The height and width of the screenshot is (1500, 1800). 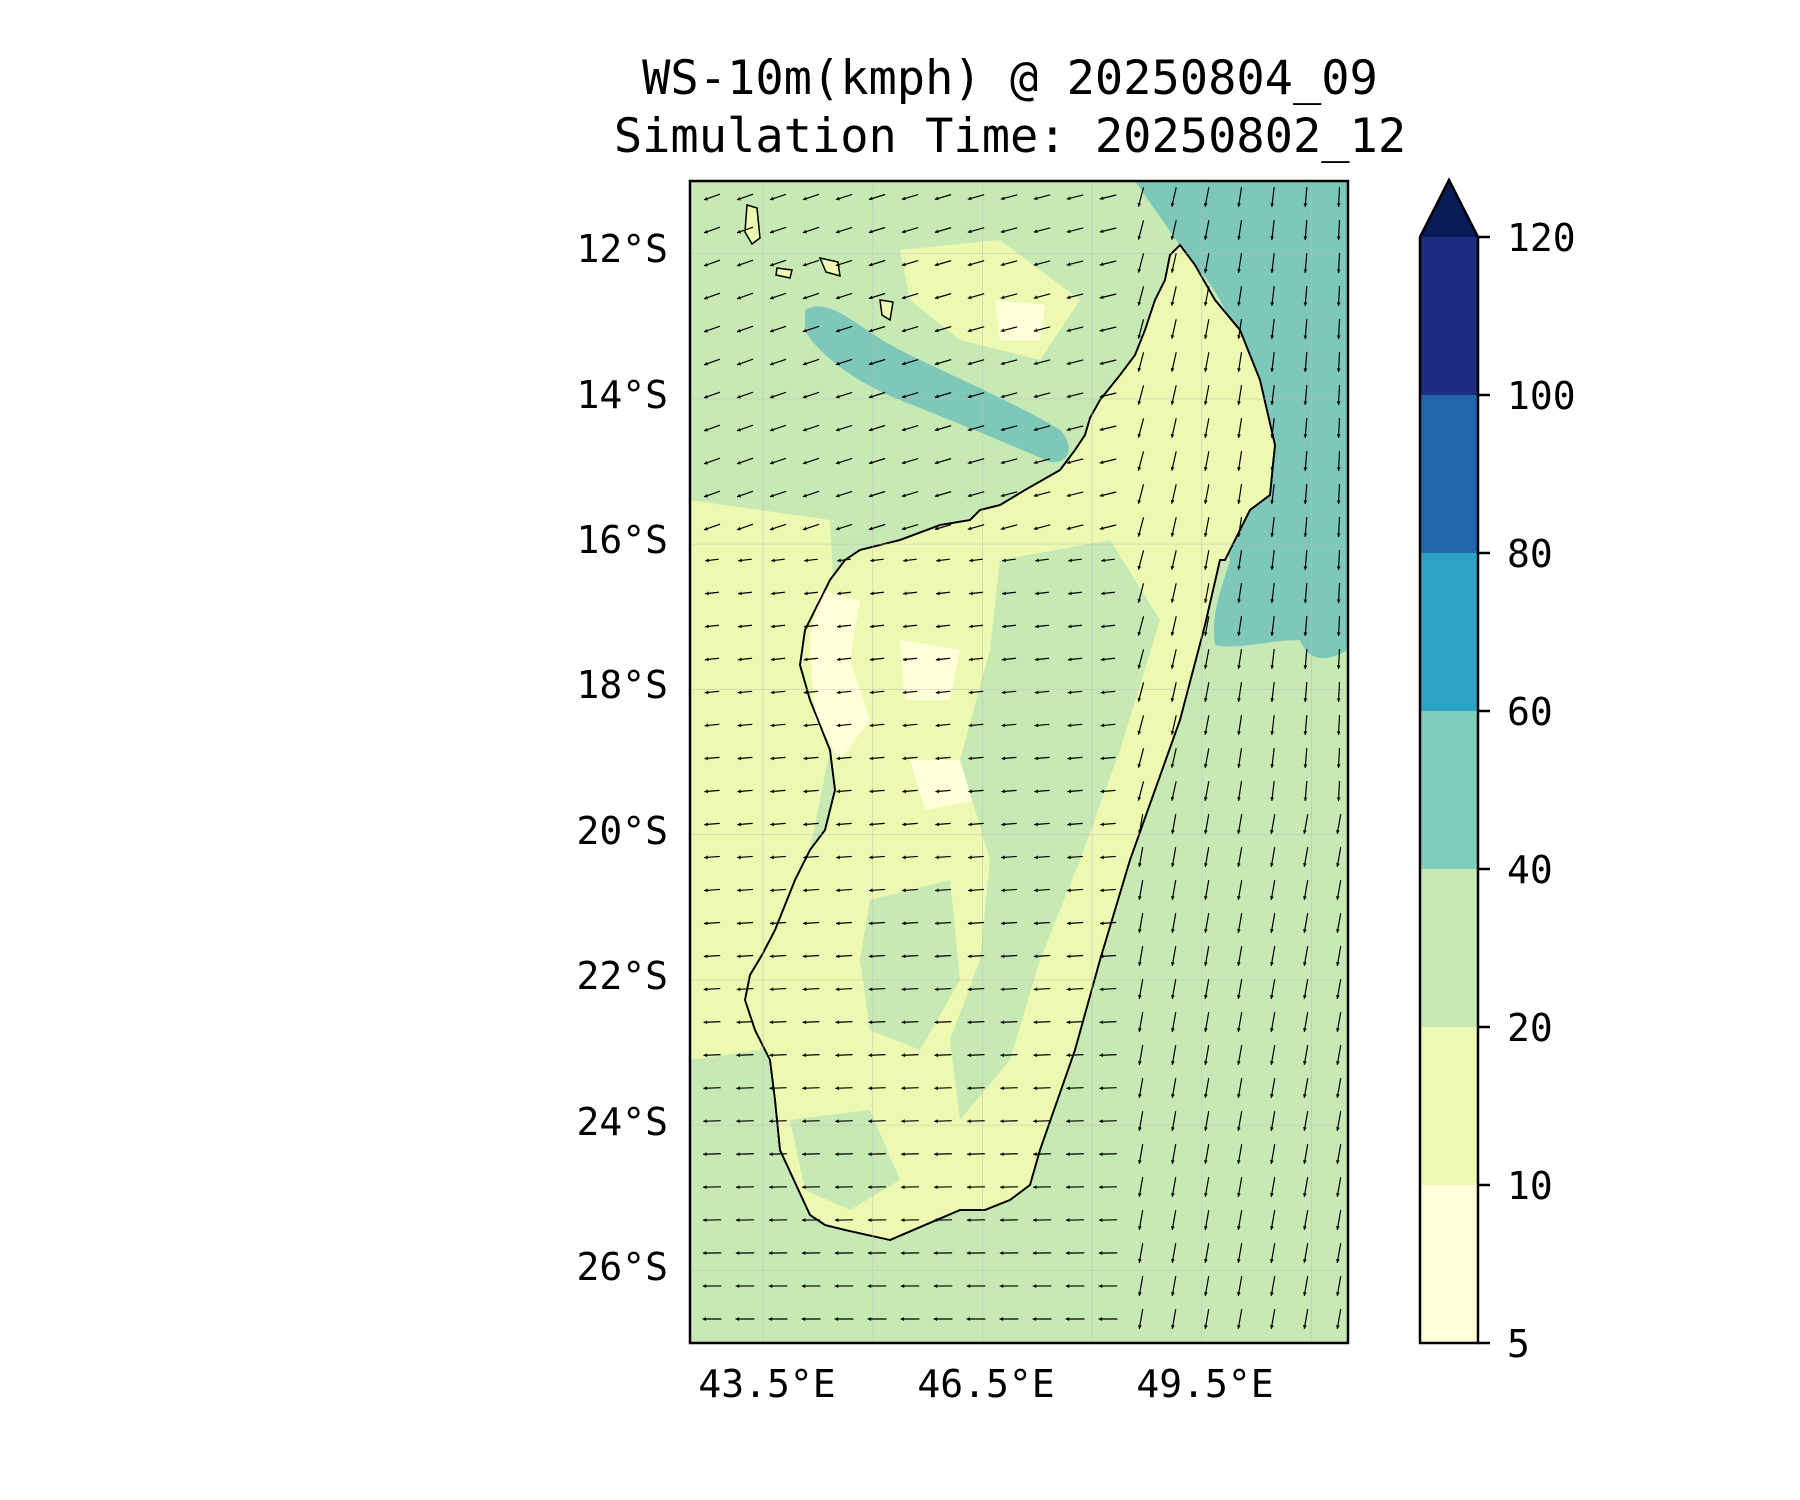 I want to click on lat-label-22s: 22°S, so click(x=622, y=976).